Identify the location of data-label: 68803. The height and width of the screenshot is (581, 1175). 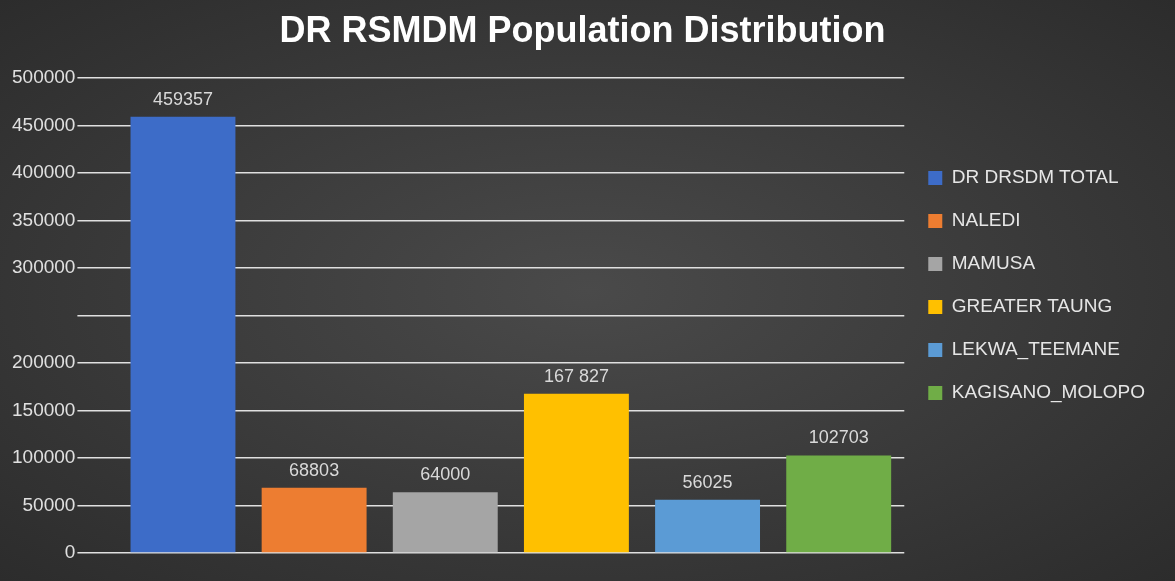
(314, 469).